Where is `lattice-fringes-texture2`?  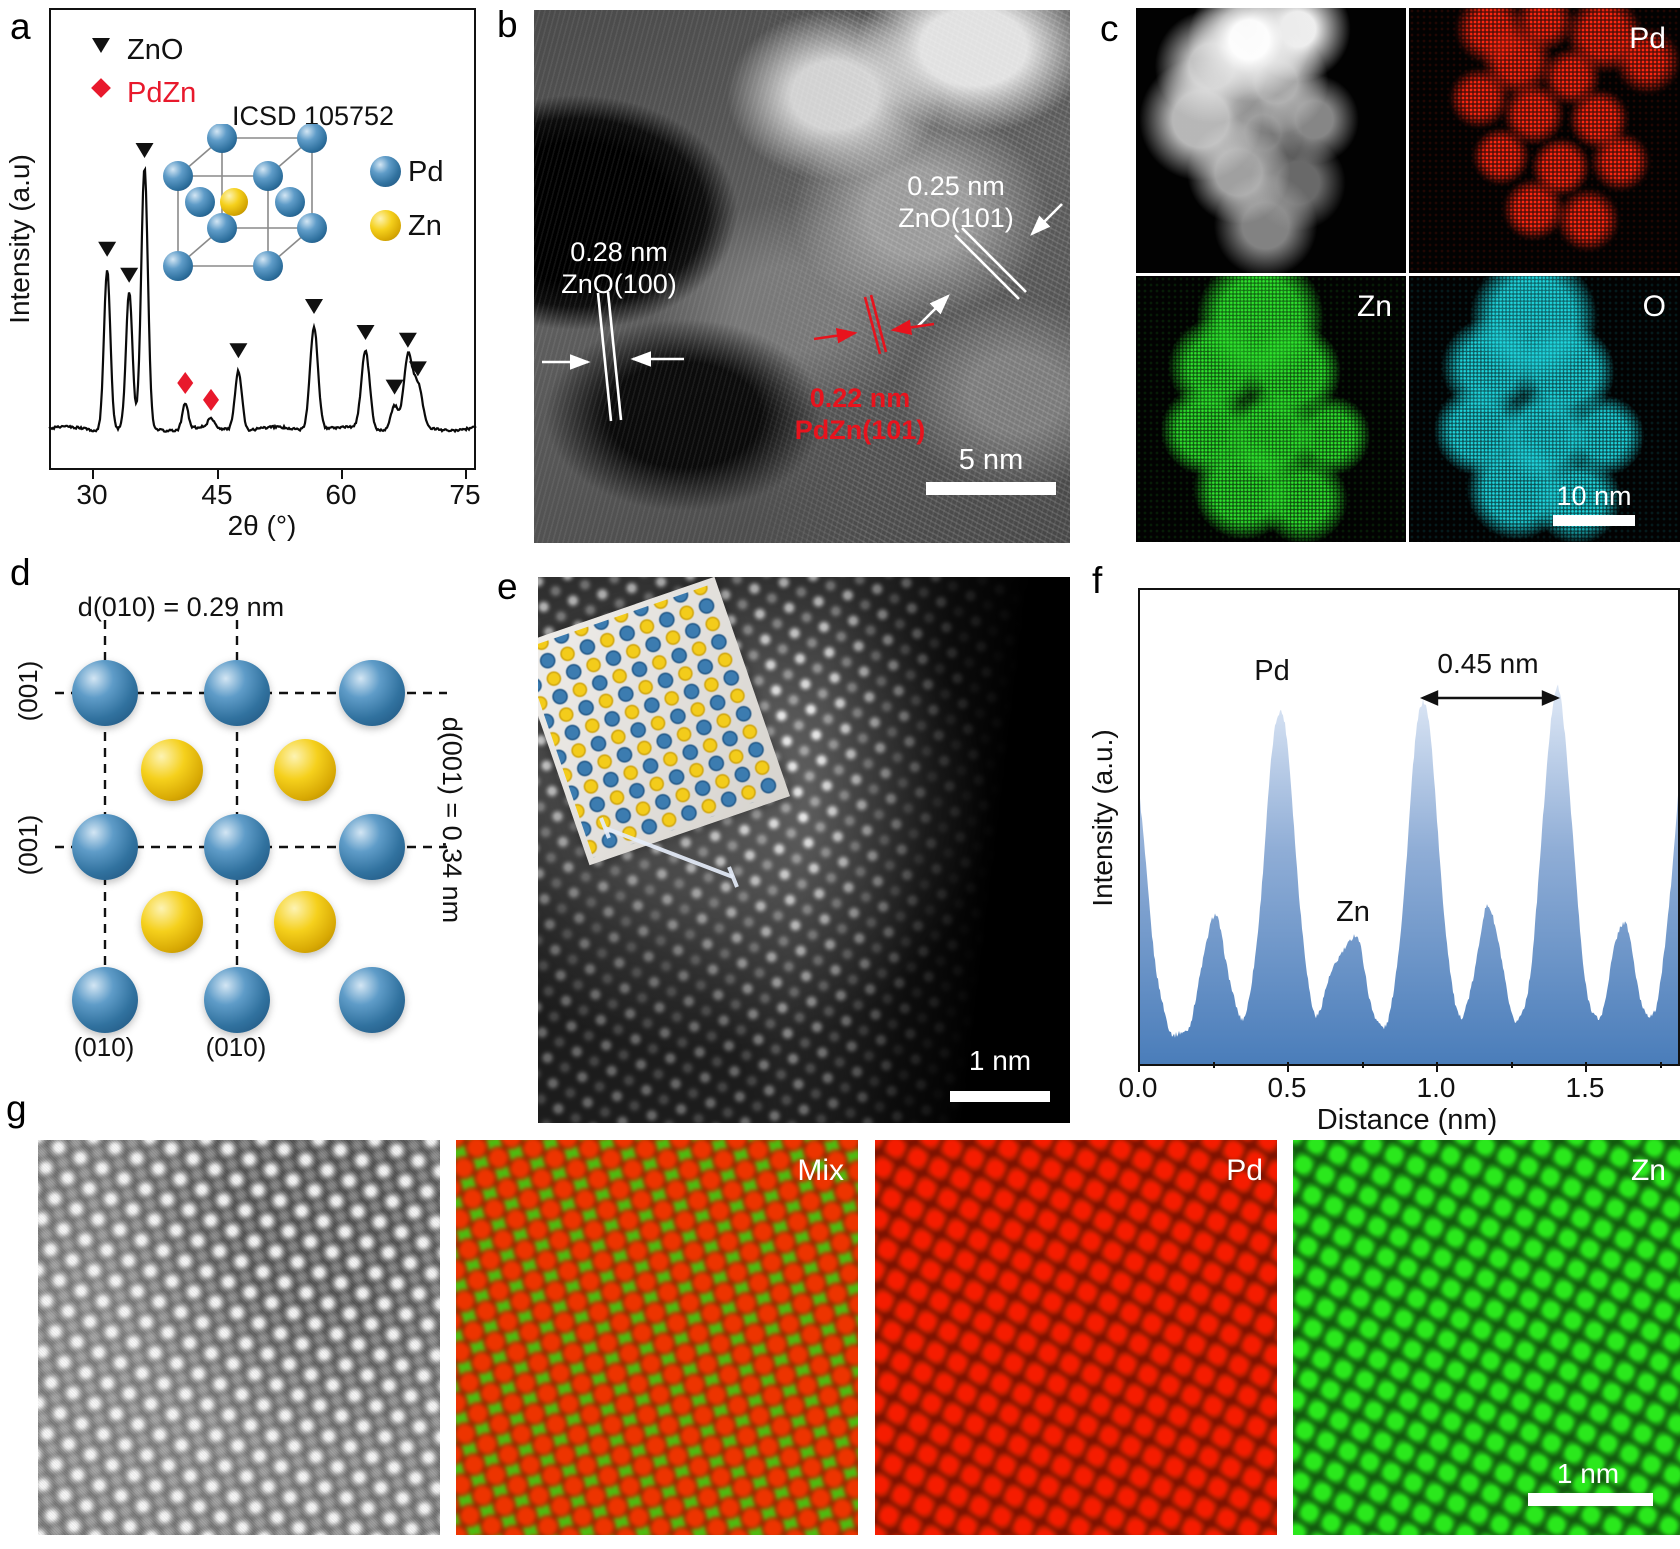
lattice-fringes-texture2 is located at coordinates (802, 276).